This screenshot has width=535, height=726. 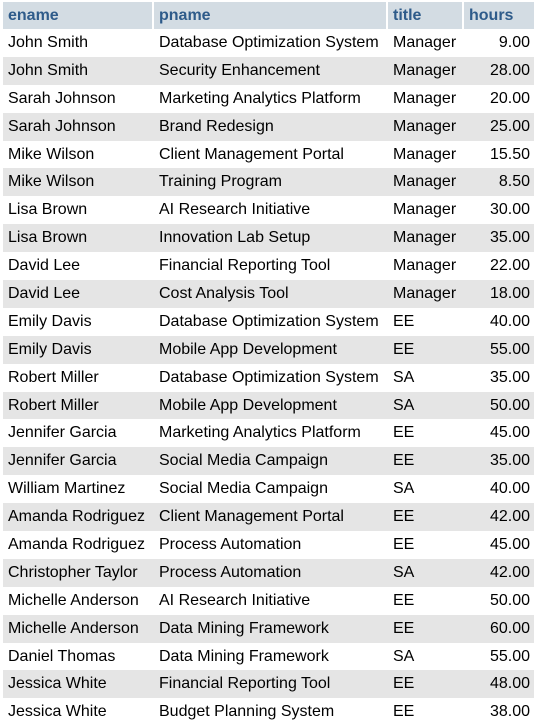 I want to click on cell-hours: 55.00, so click(x=499, y=656).